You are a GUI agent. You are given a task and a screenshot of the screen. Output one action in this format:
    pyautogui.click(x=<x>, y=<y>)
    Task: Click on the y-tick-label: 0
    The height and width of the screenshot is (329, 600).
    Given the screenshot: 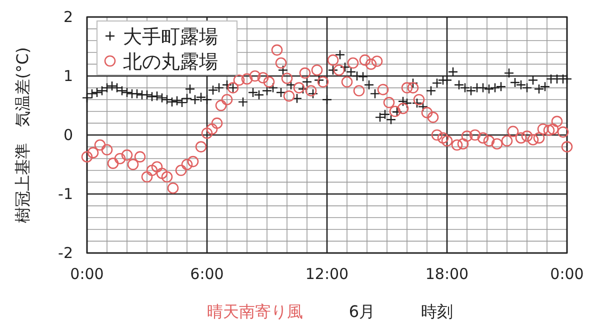 What is the action you would take?
    pyautogui.click(x=68, y=135)
    